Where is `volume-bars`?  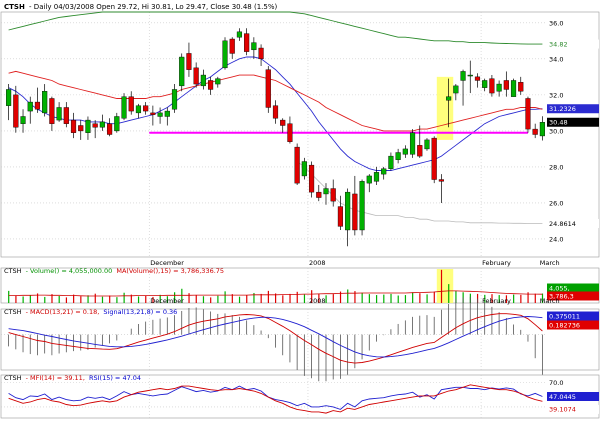
volume-bars is located at coordinates (276, 286).